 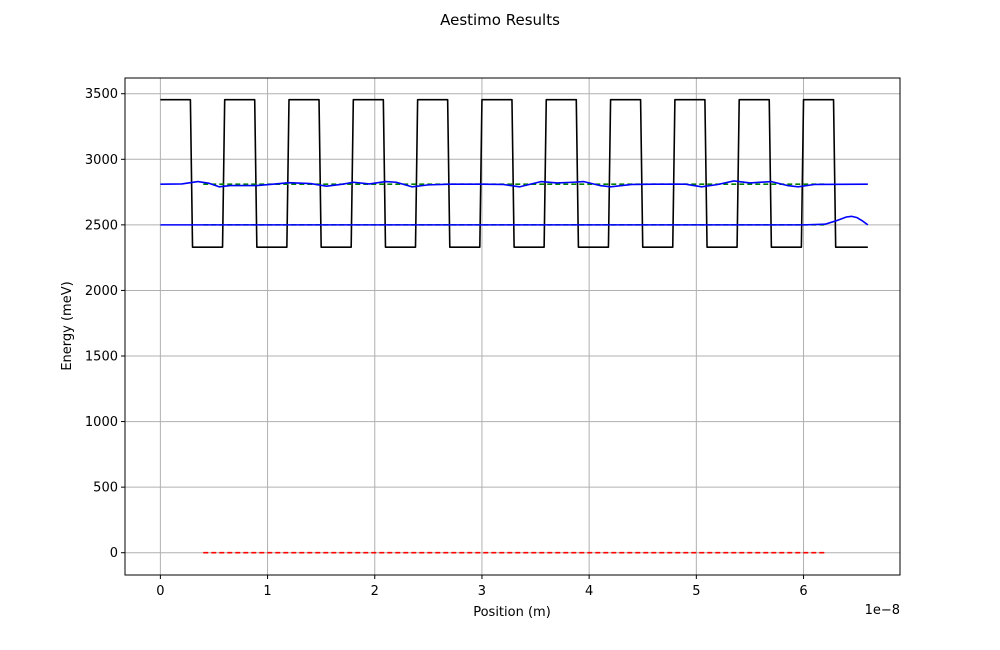 What do you see at coordinates (500, 20) in the screenshot?
I see `chart-title: Aestimo Results` at bounding box center [500, 20].